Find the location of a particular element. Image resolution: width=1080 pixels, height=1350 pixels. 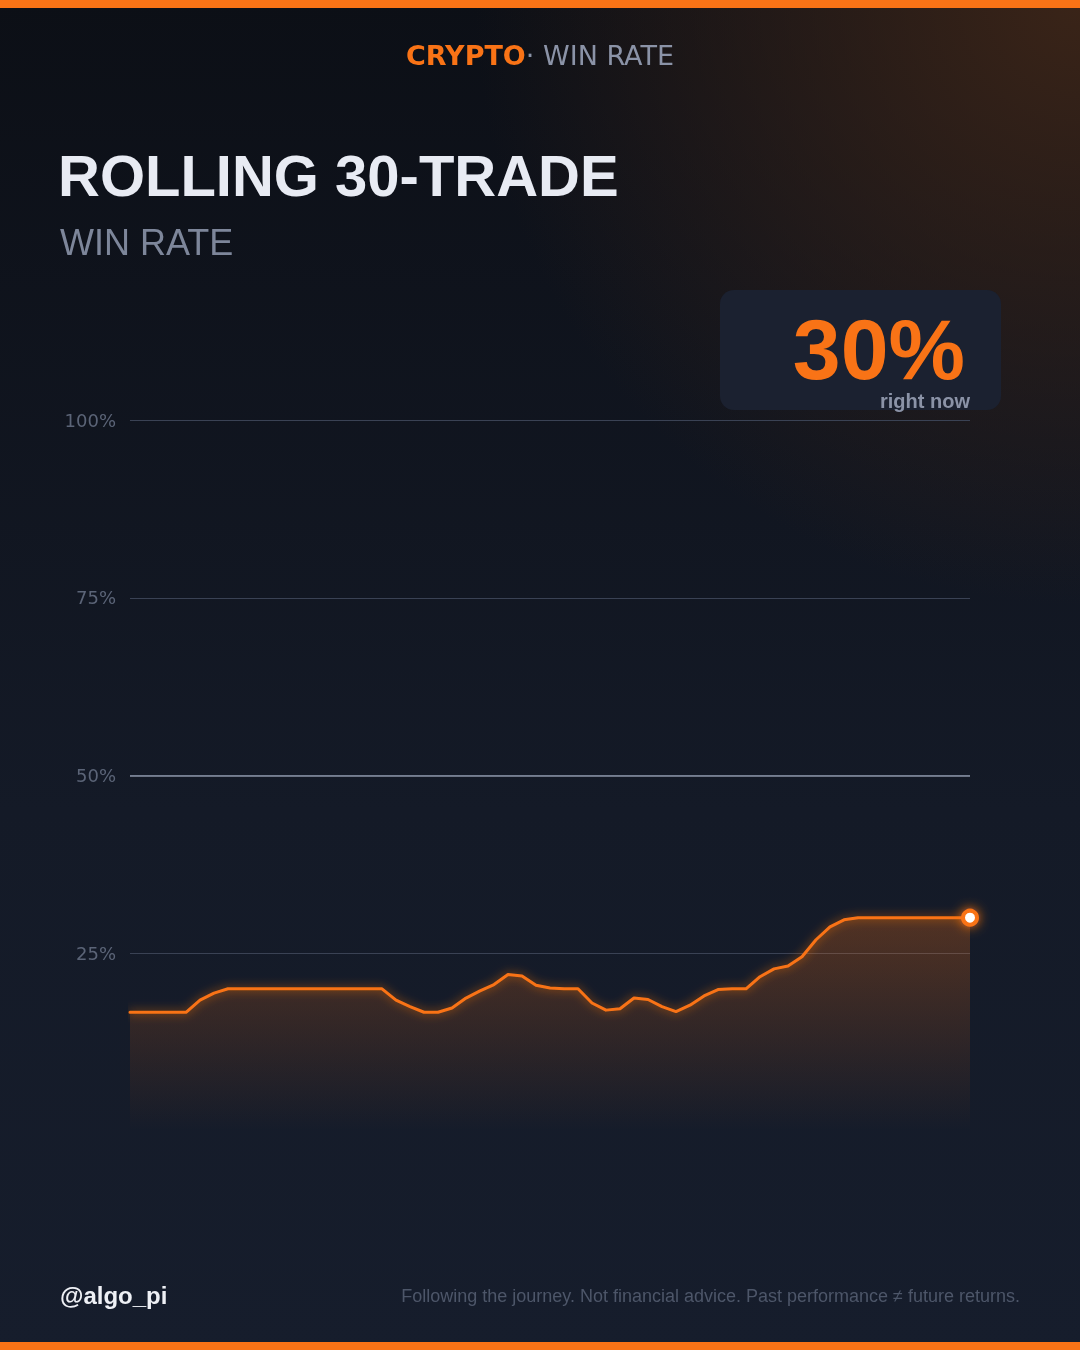

y-tick-label: 100% is located at coordinates (90, 420).